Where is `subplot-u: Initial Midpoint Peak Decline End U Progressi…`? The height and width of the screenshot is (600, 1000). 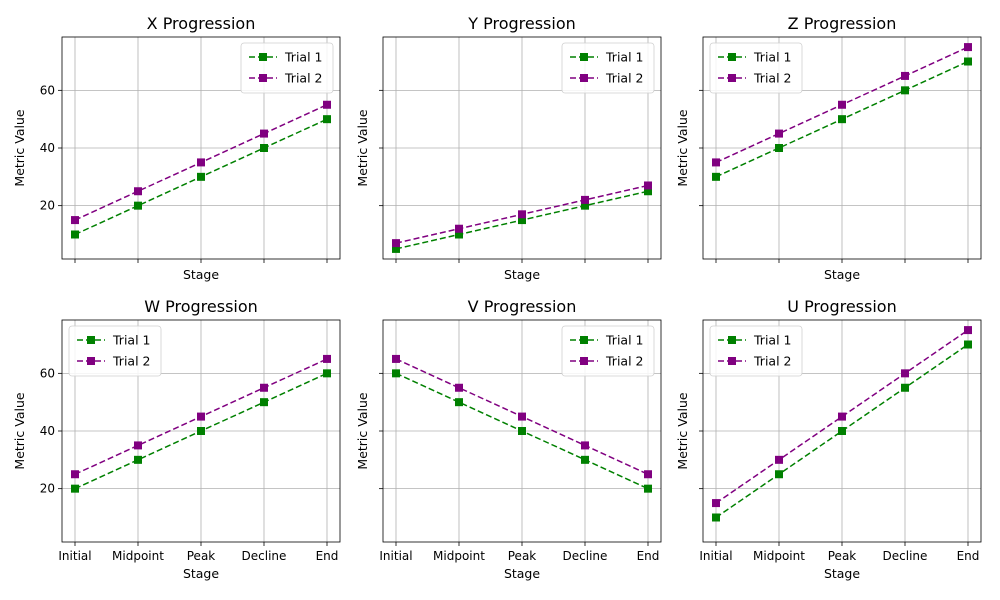
subplot-u: Initial Midpoint Peak Decline End U Progressi… is located at coordinates (828, 439).